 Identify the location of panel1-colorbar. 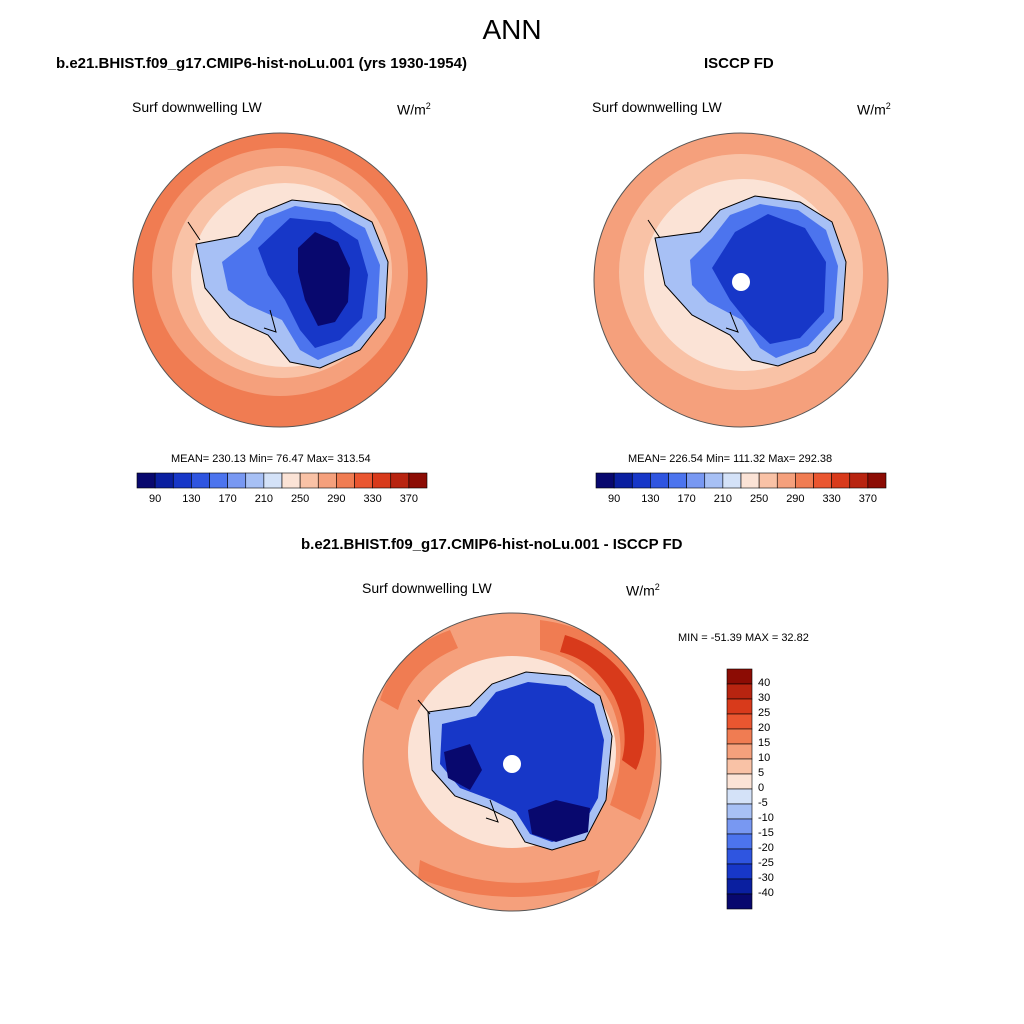
(282, 480).